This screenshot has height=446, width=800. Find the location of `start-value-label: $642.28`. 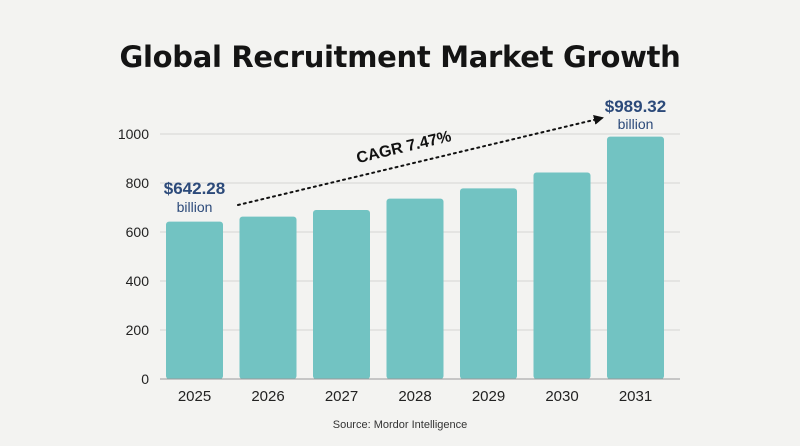

start-value-label: $642.28 is located at coordinates (194, 188).